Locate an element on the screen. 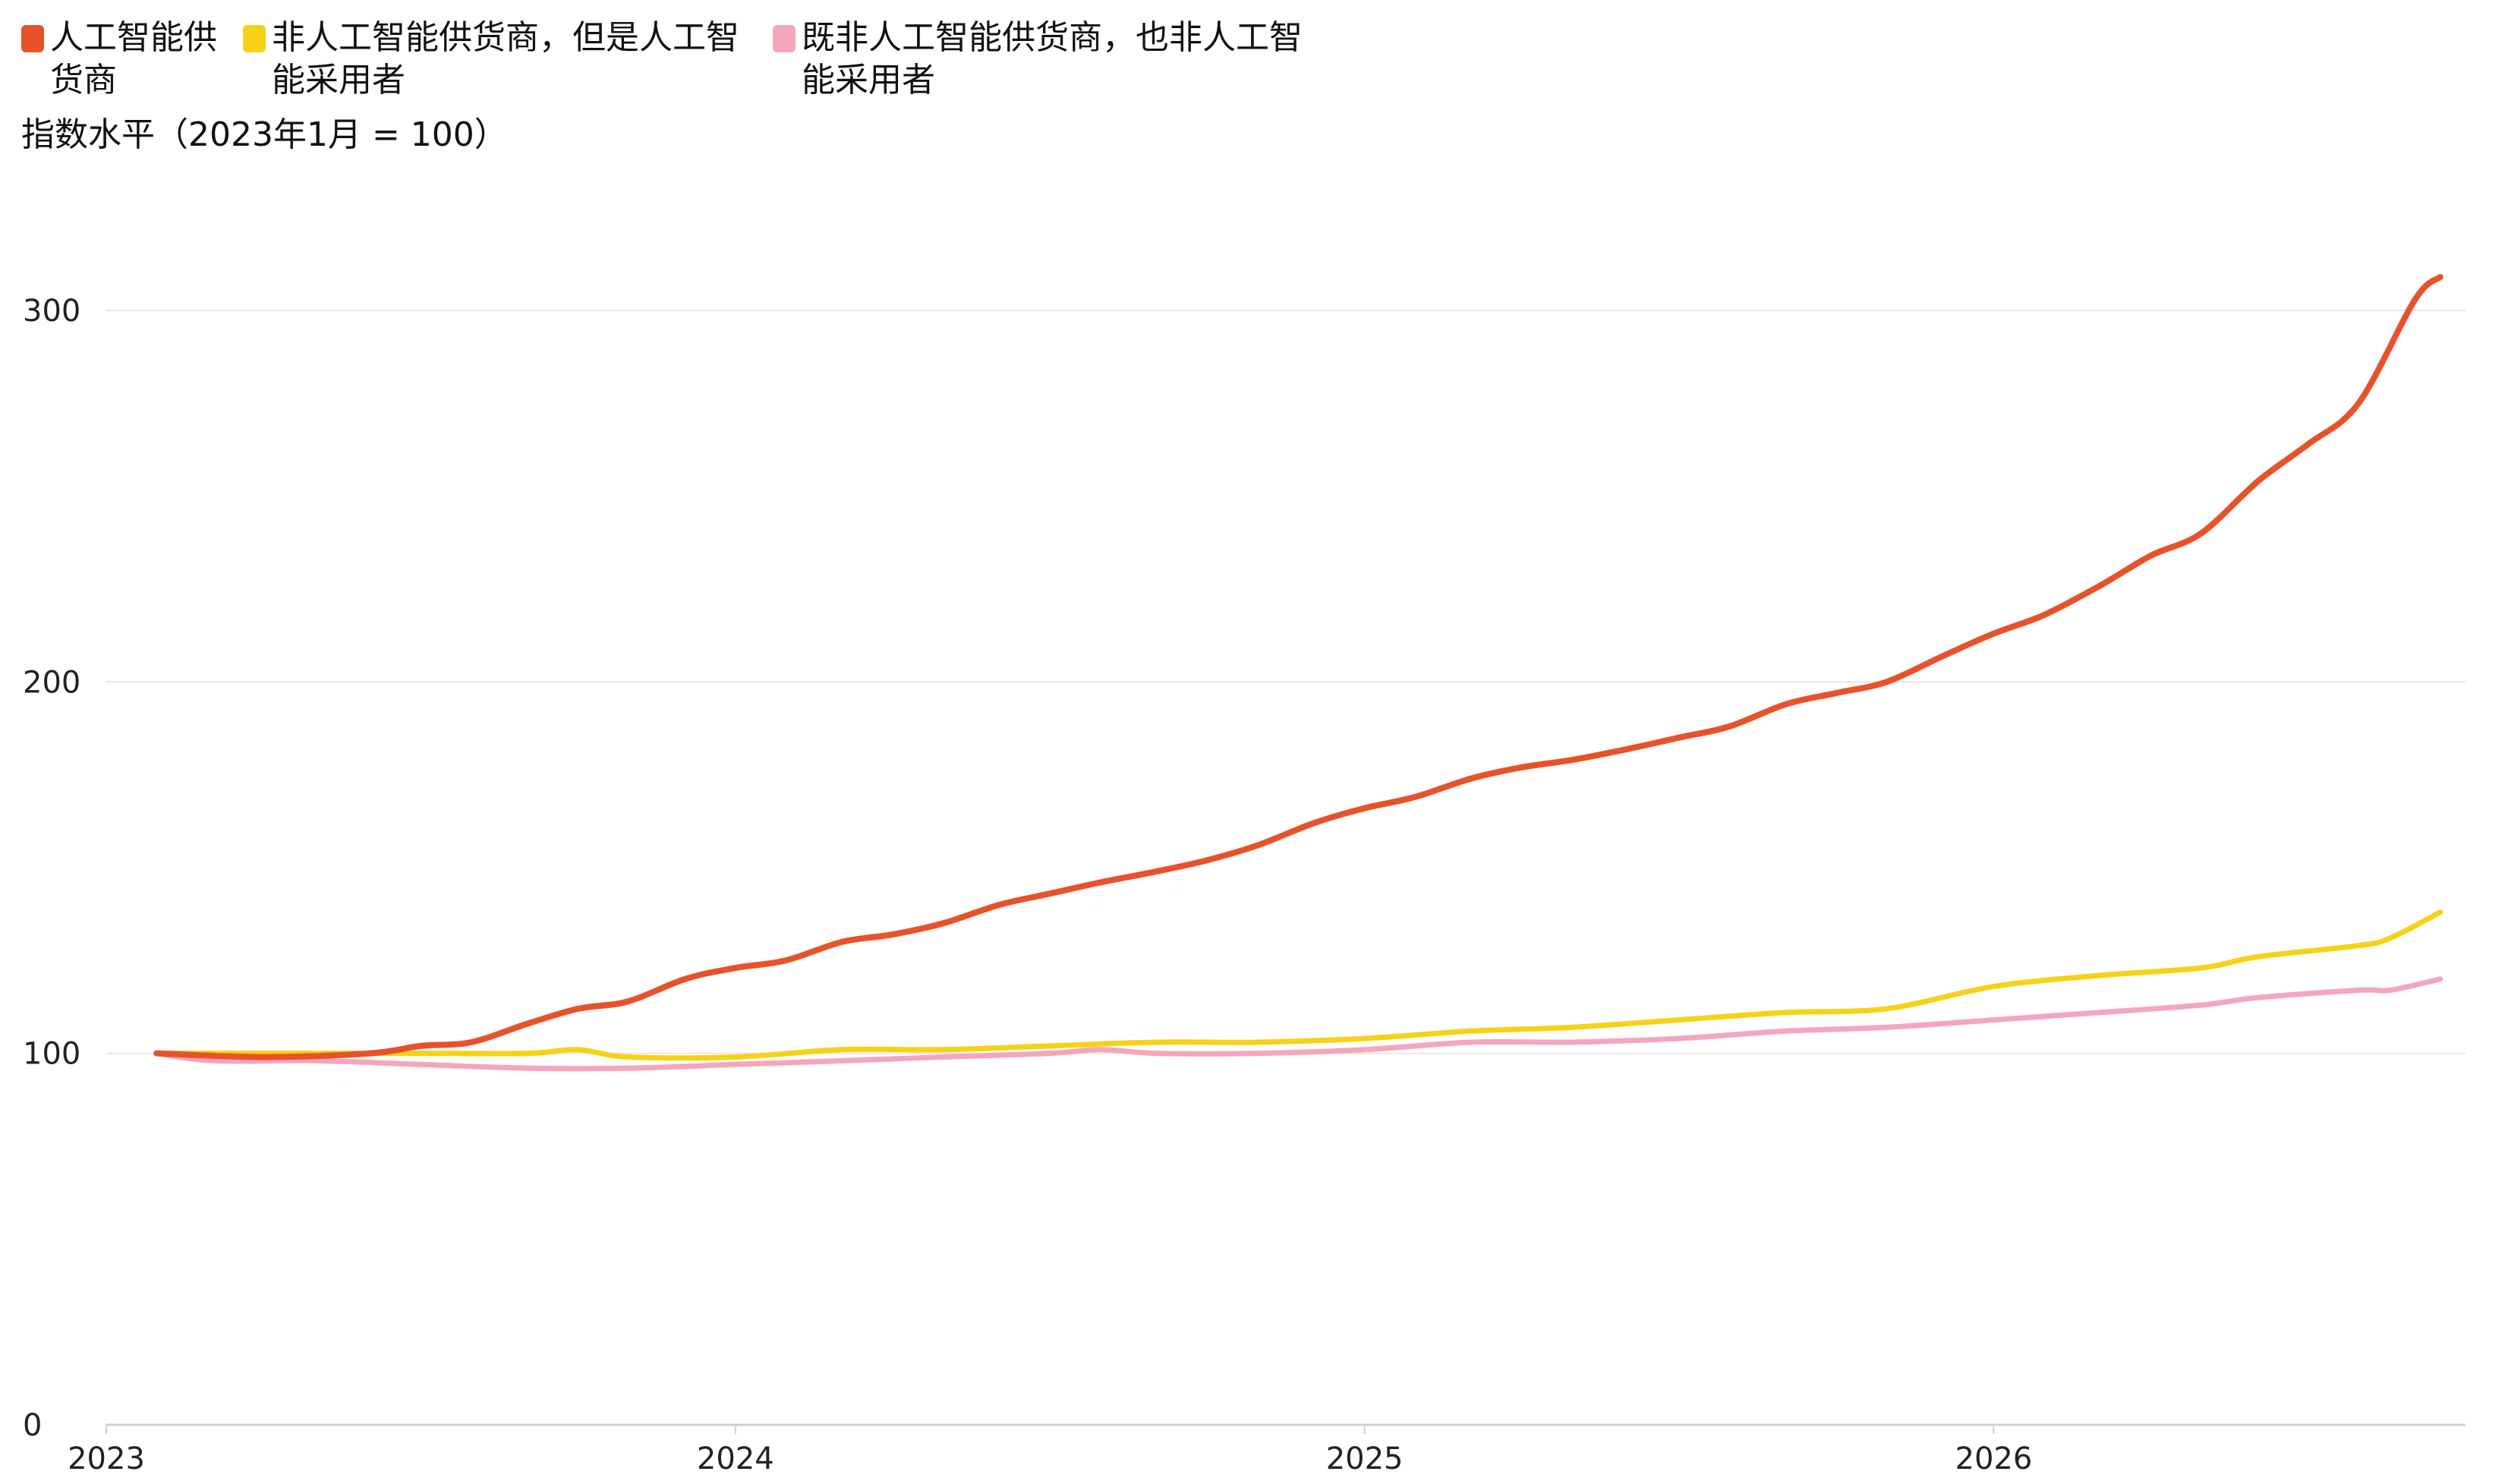 This screenshot has height=1484, width=2505. legend-item-ai-vendors: 人工智能供货商 is located at coordinates (135, 59).